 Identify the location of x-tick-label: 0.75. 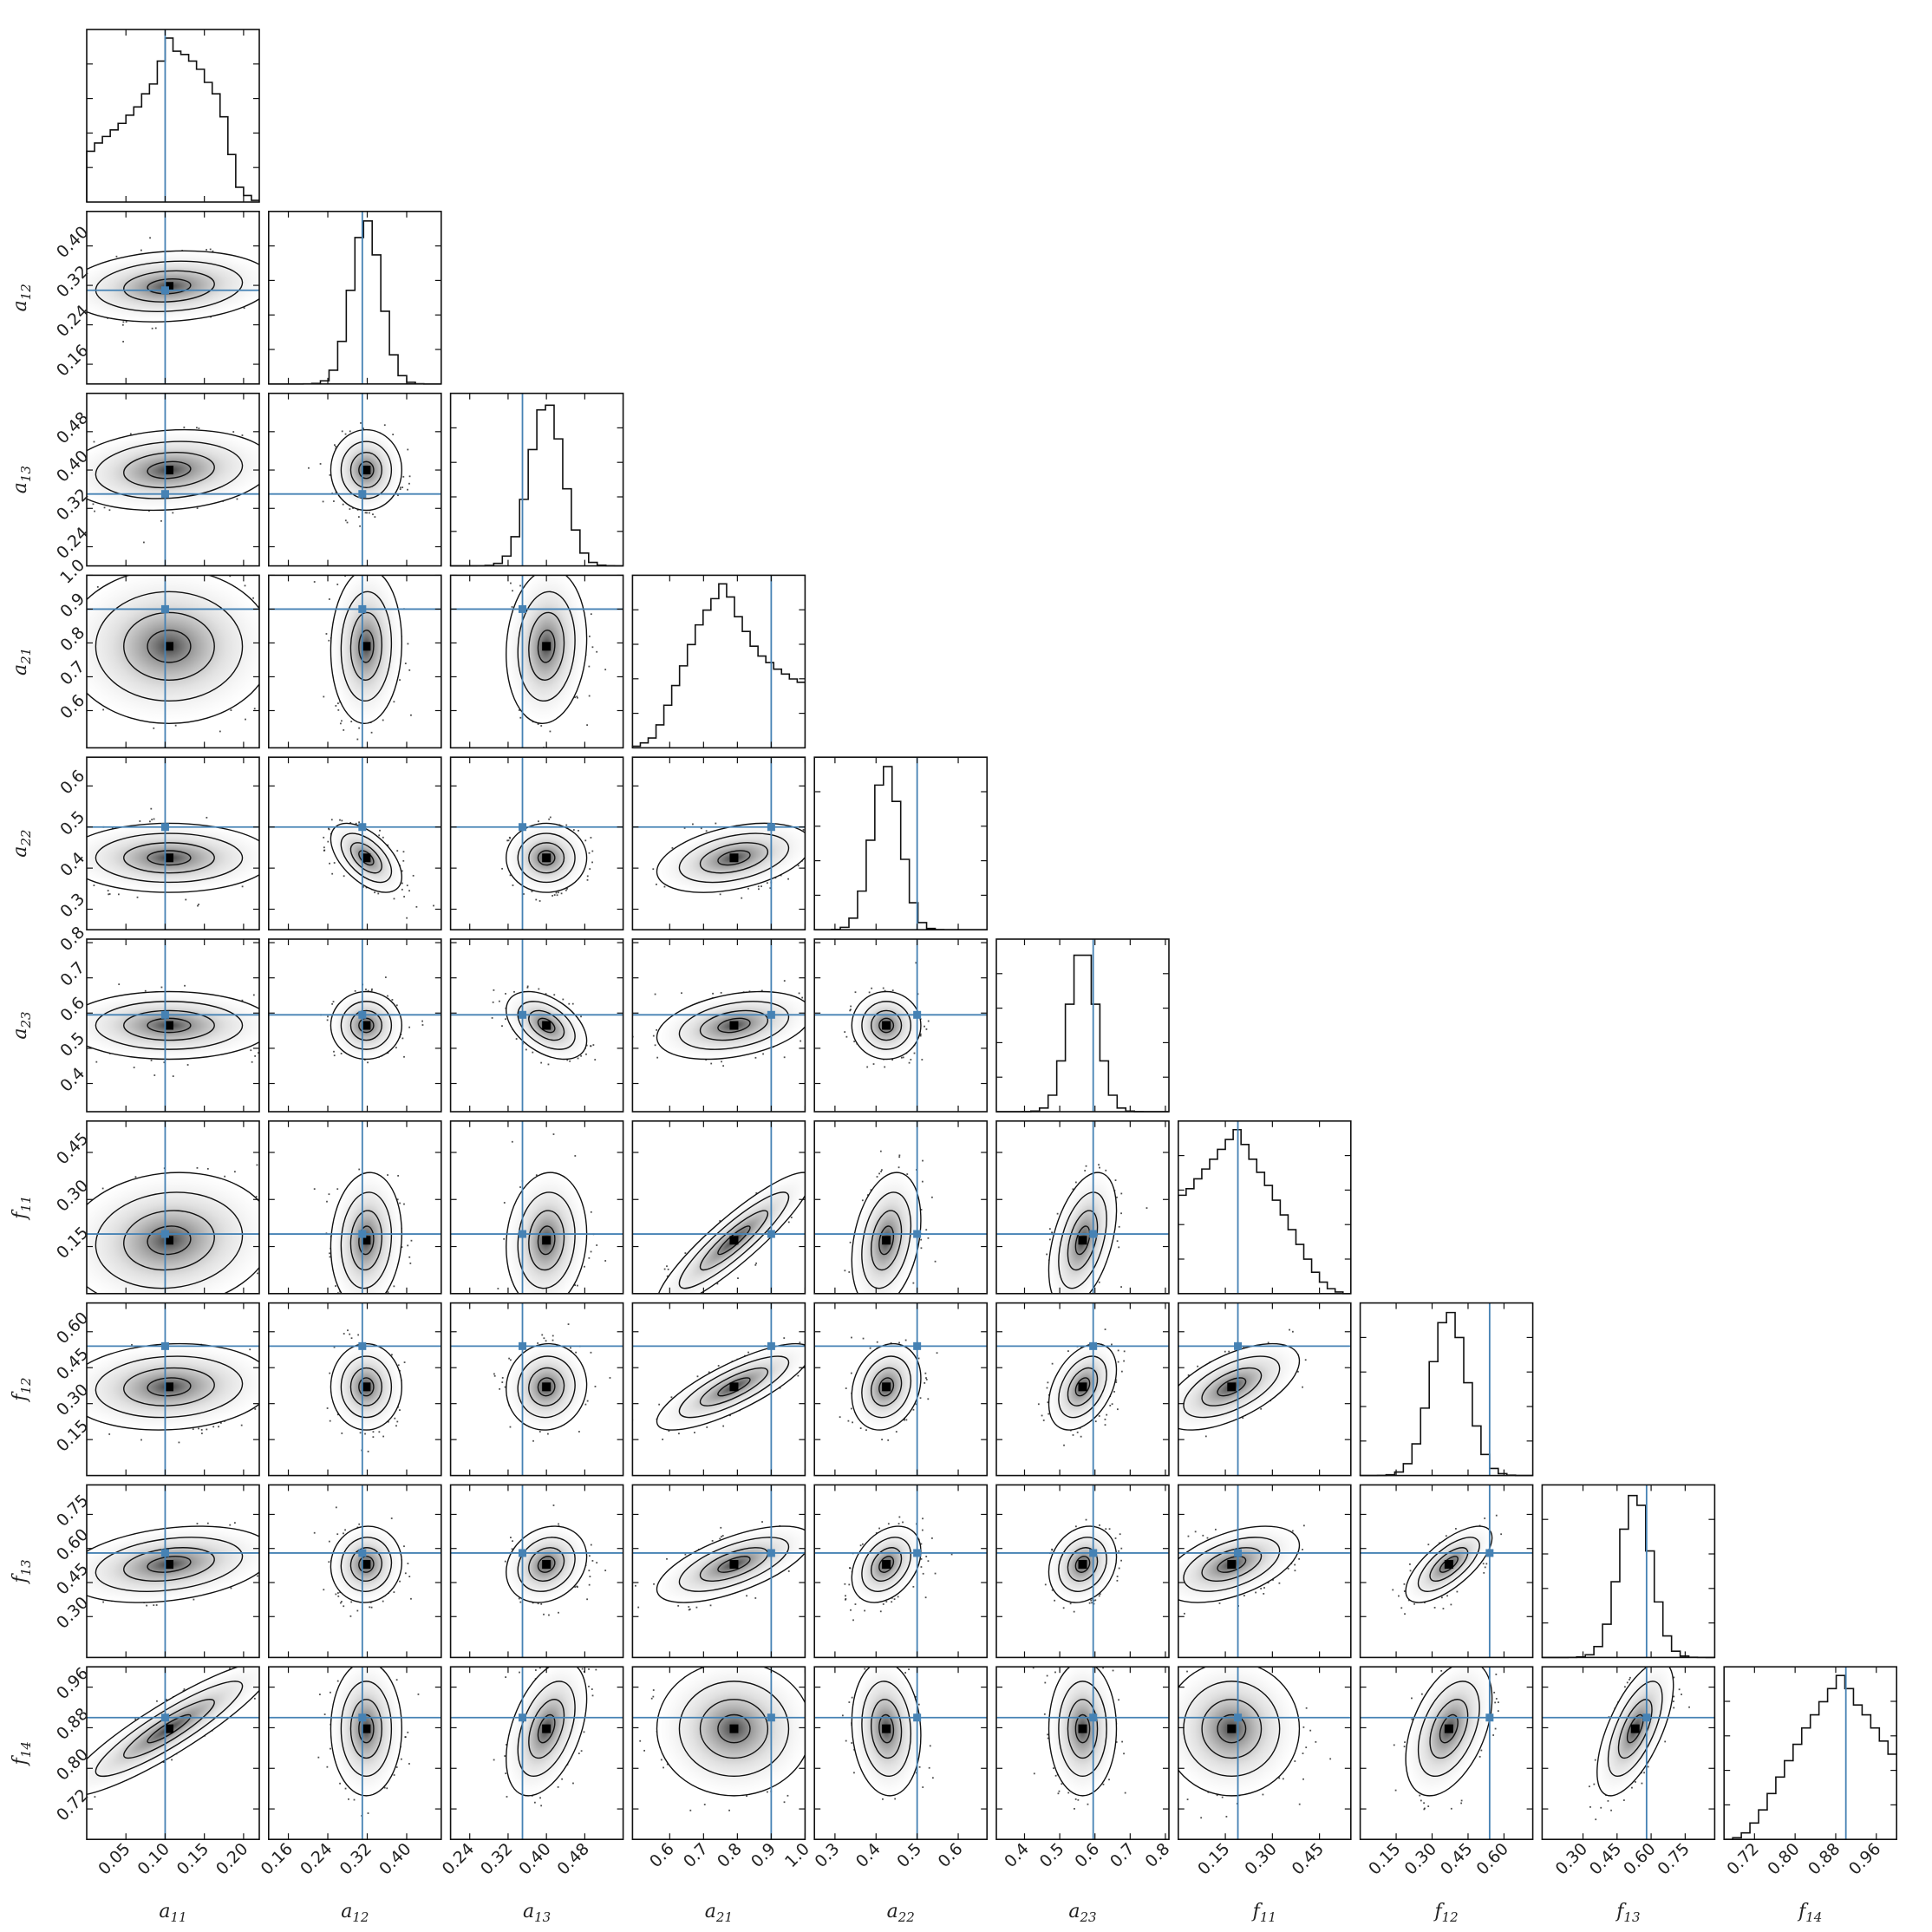
(1673, 1858).